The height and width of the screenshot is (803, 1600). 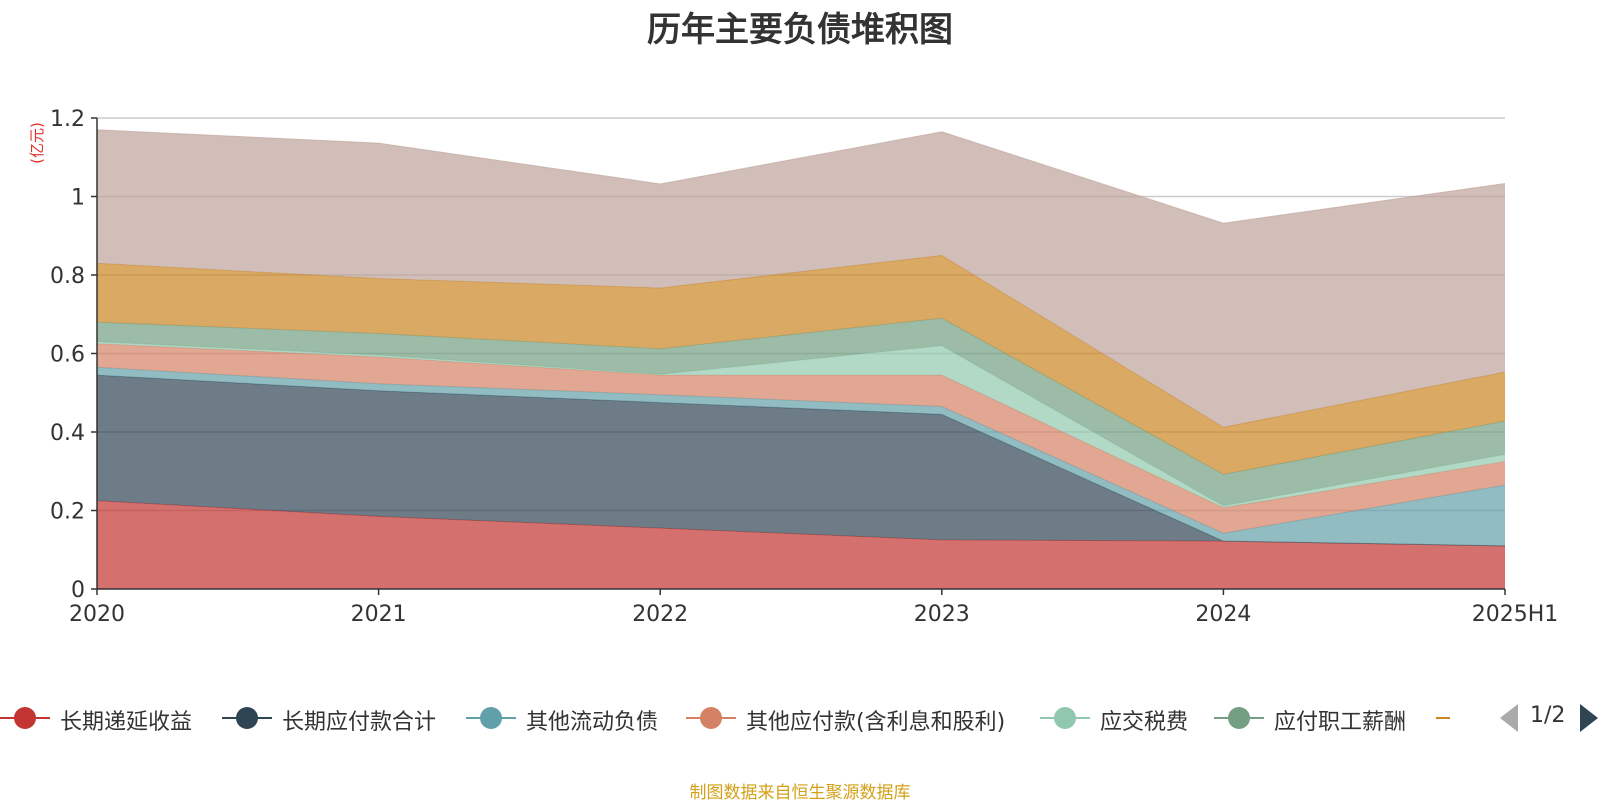 I want to click on x-tick-label: 2024, so click(x=1223, y=614).